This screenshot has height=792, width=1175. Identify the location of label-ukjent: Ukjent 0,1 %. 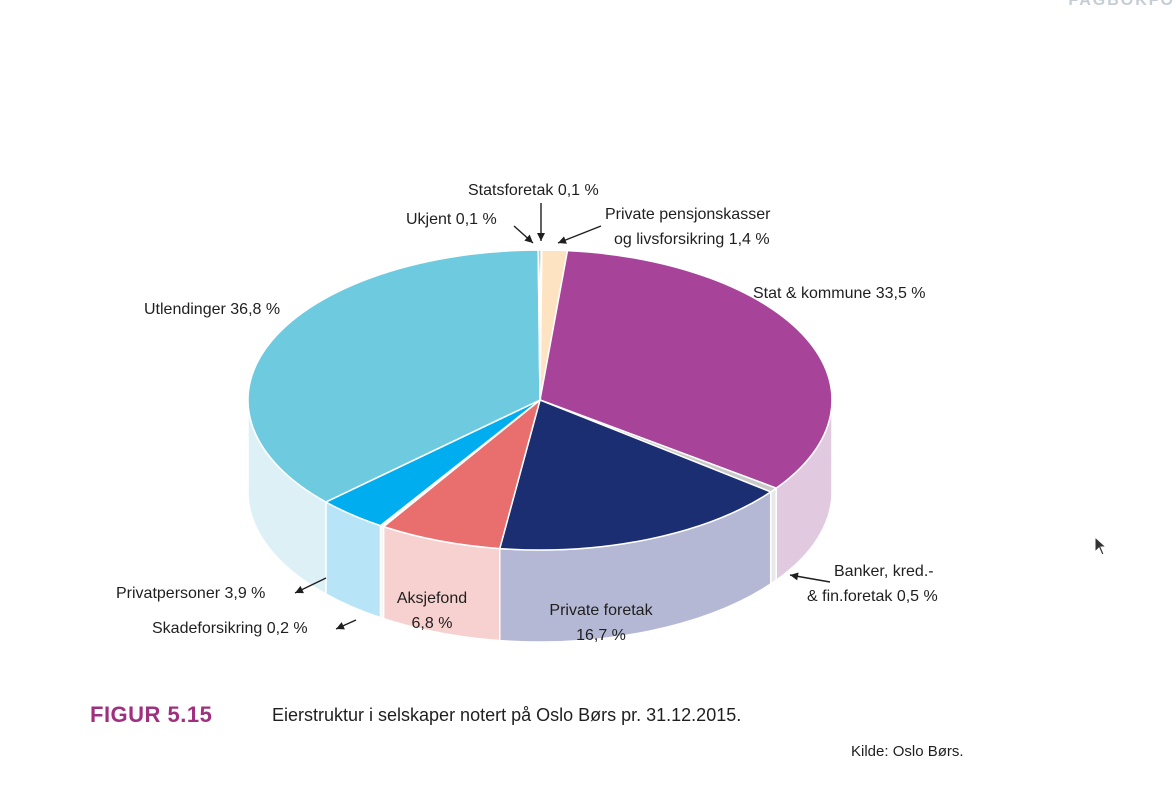
(451, 219).